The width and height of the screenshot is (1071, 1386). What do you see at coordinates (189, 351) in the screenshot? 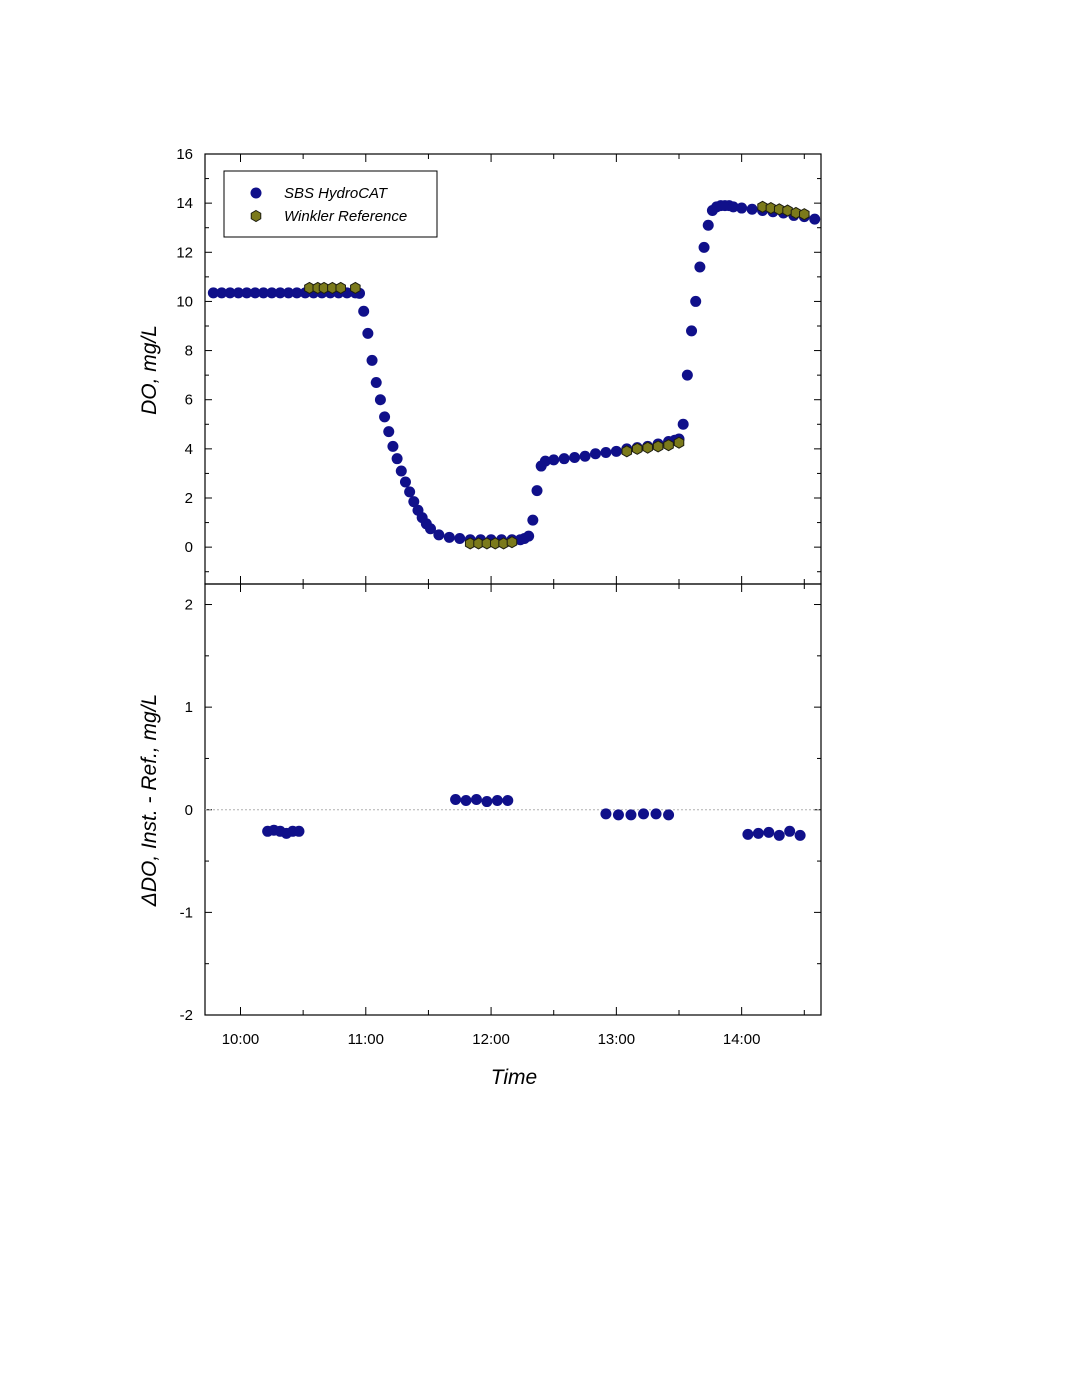
I see `top-ytick-label: 8` at bounding box center [189, 351].